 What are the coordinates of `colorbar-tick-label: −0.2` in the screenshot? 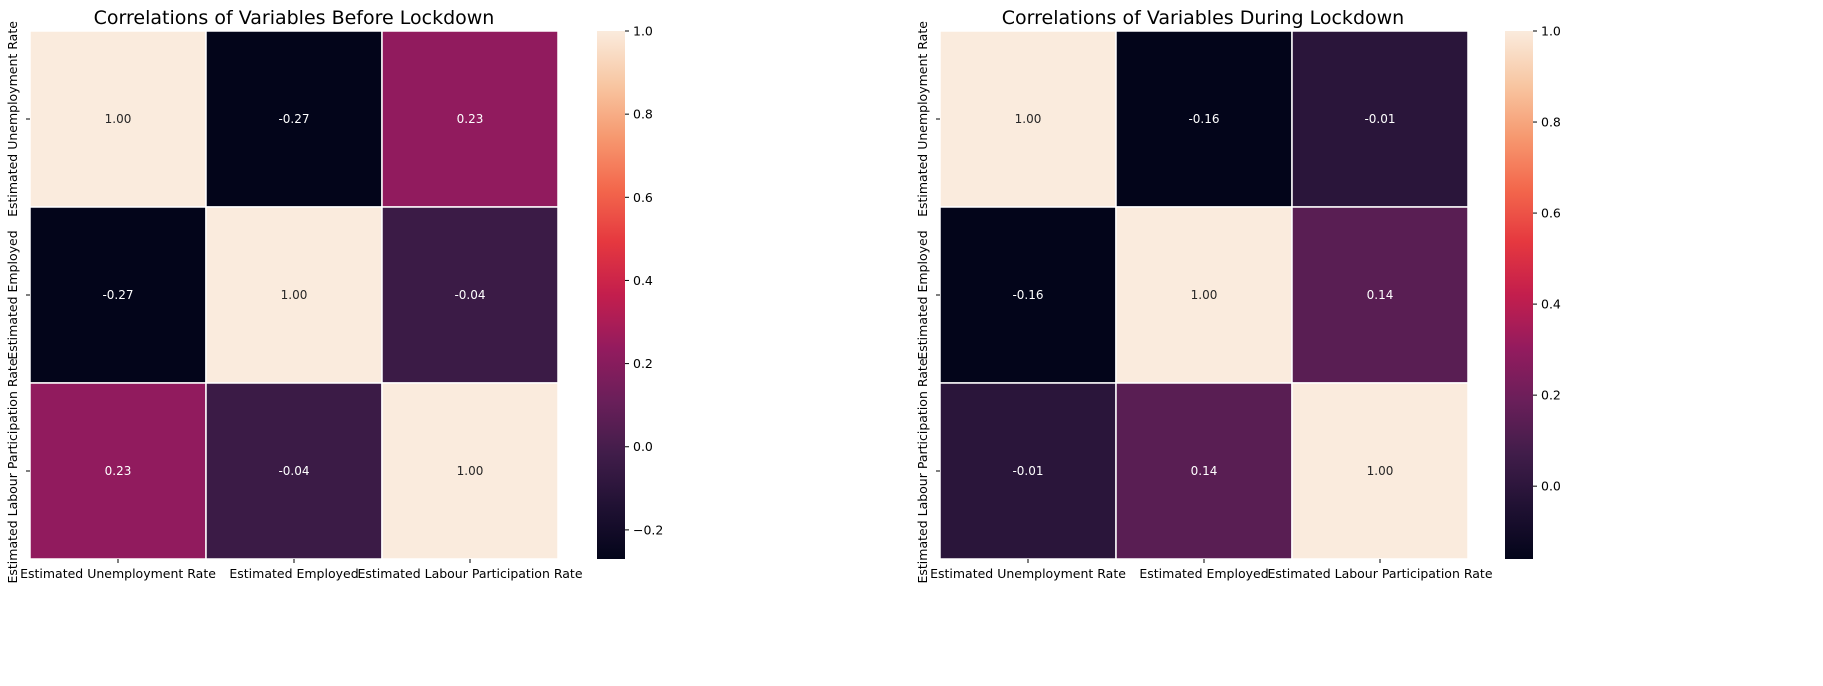 It's located at (648, 529).